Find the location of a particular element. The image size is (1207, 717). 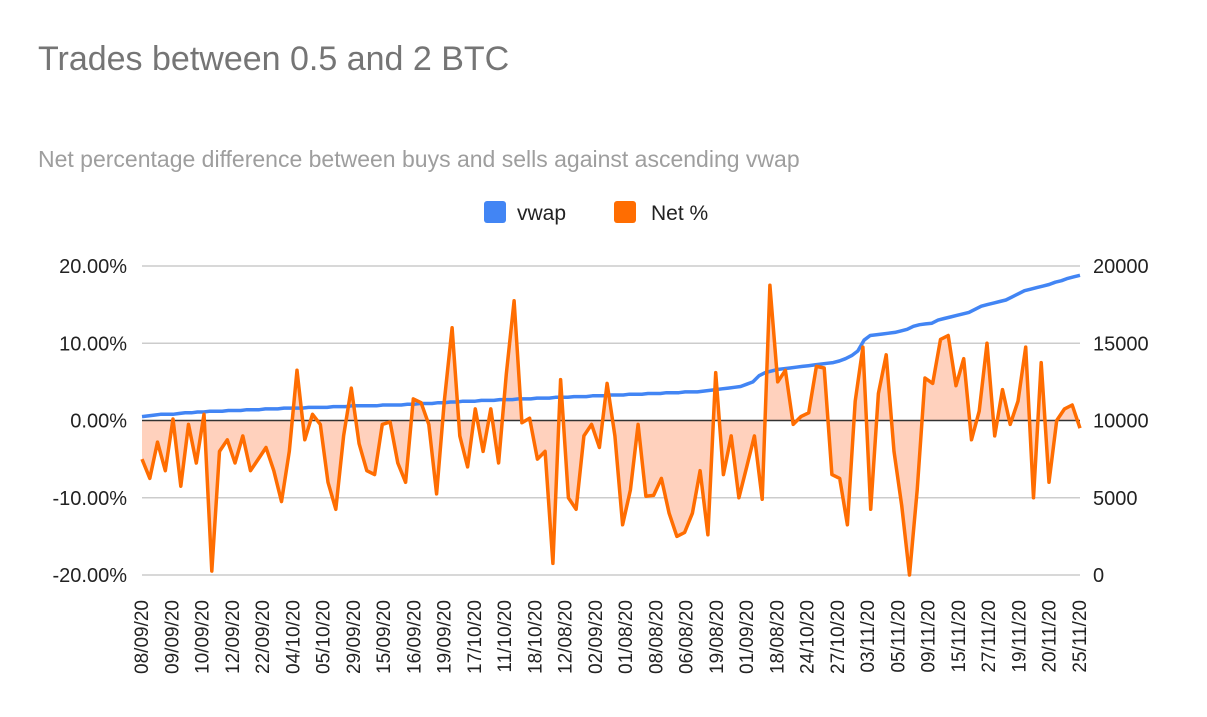

y-axis-left: 20.00% 10.00% 0.00% -10.00% -20.00% is located at coordinates (90, 421).